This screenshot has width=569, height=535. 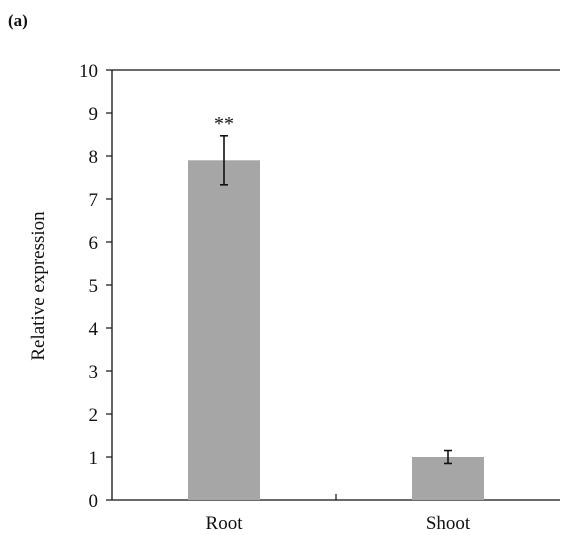 What do you see at coordinates (94, 114) in the screenshot?
I see `y-tick-label: 9` at bounding box center [94, 114].